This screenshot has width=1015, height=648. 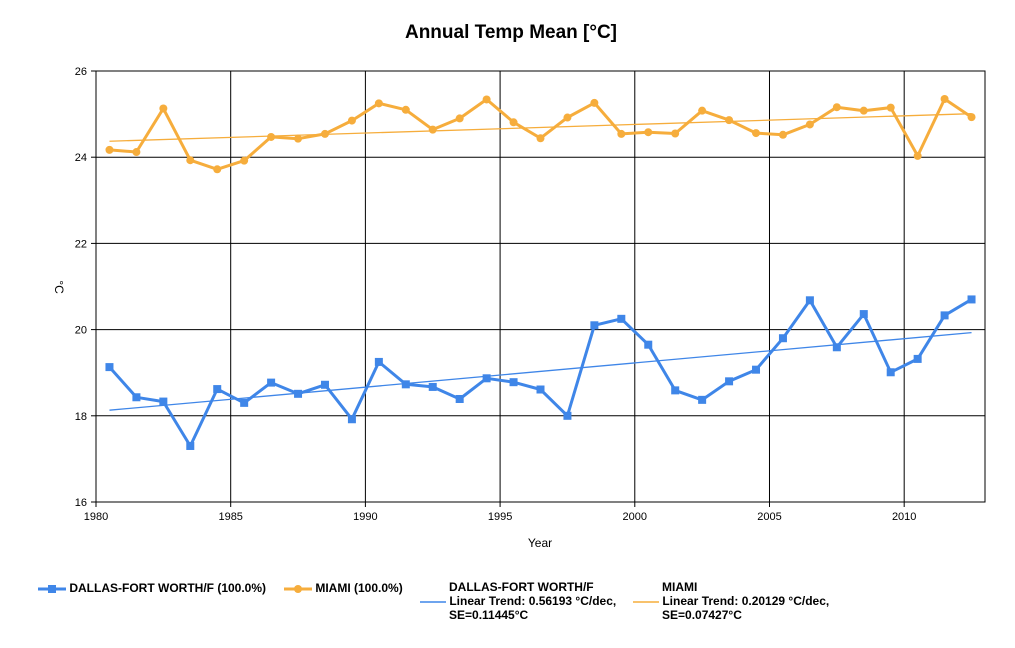 What do you see at coordinates (489, 615) in the screenshot?
I see `dallas-trend-se: SE=0.11445°C` at bounding box center [489, 615].